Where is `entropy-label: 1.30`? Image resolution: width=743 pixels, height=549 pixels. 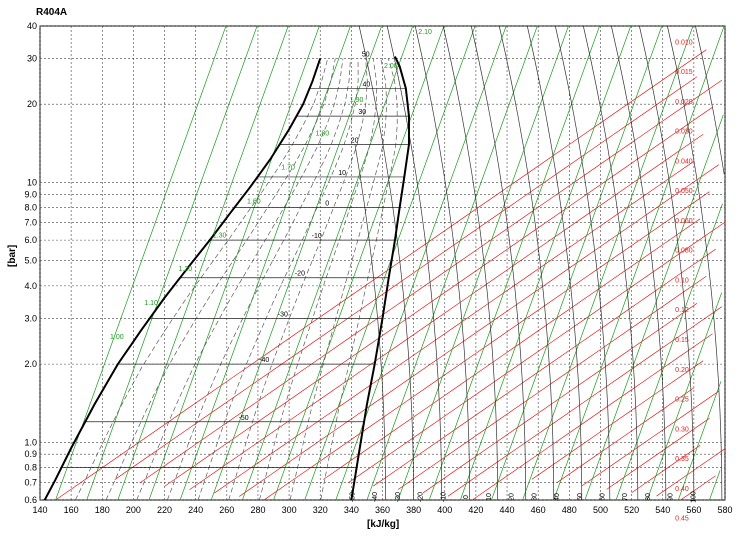 entropy-label: 1.30 is located at coordinates (220, 235).